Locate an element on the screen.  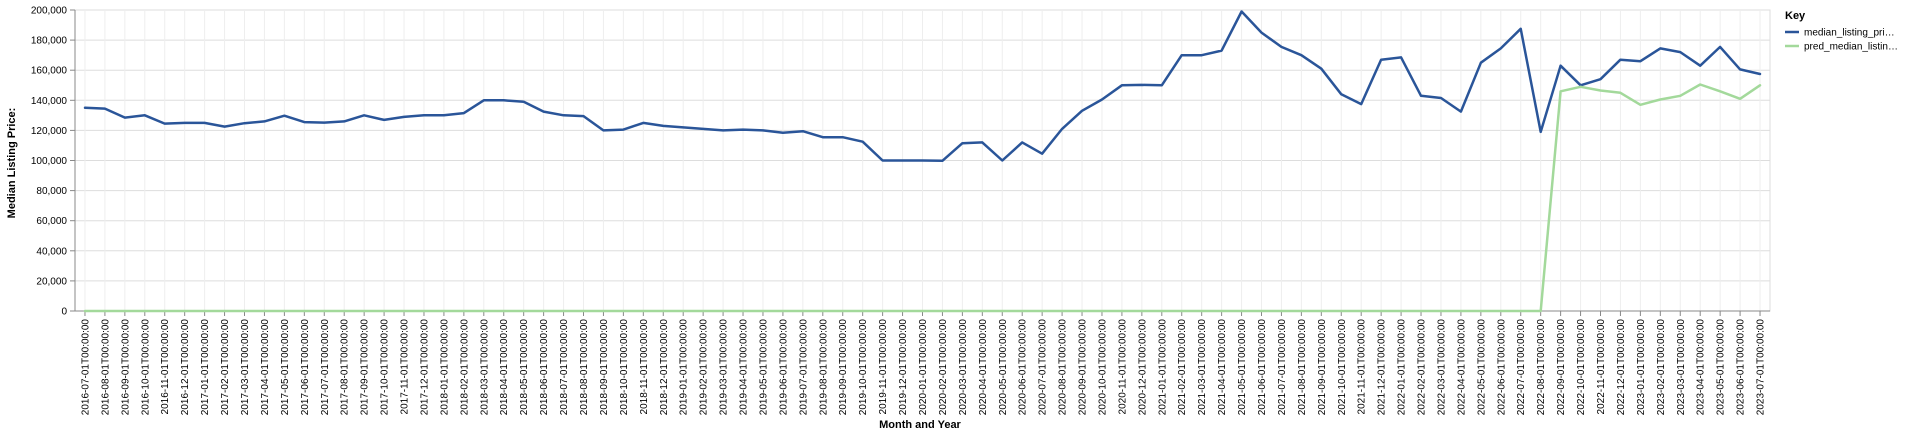
x-tick-label: 2018-08-01T00:00:00 is located at coordinates (584, 367).